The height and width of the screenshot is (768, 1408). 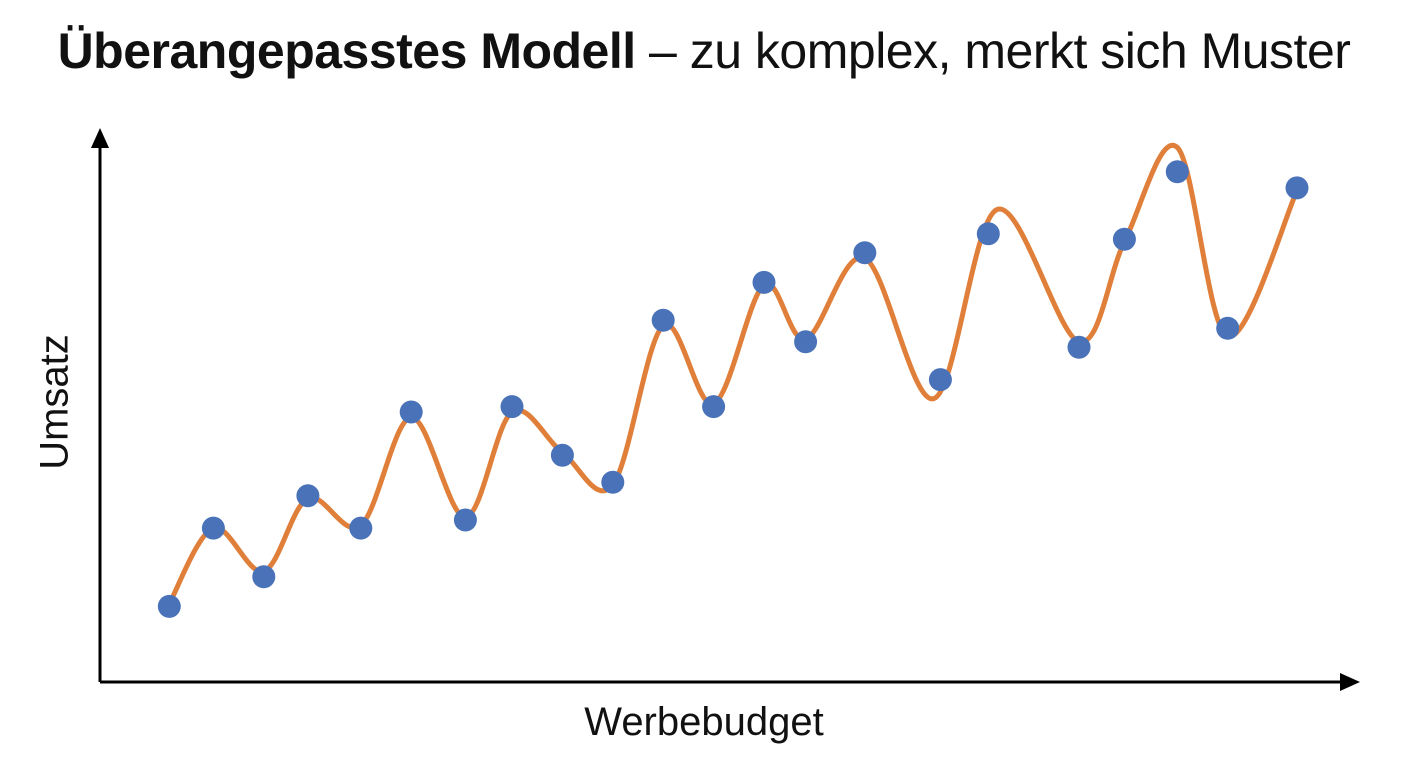 What do you see at coordinates (993, 51) in the screenshot?
I see `chart-title-rest: – zu komplex, merkt sich Muster` at bounding box center [993, 51].